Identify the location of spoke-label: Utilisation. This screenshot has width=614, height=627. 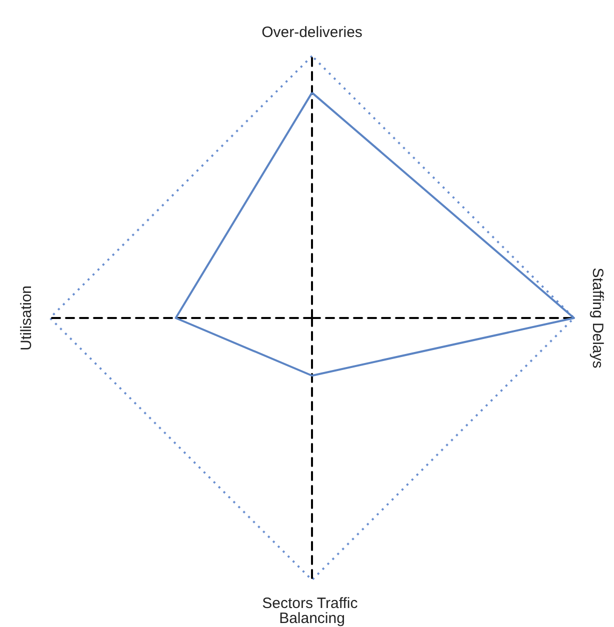
(26, 318).